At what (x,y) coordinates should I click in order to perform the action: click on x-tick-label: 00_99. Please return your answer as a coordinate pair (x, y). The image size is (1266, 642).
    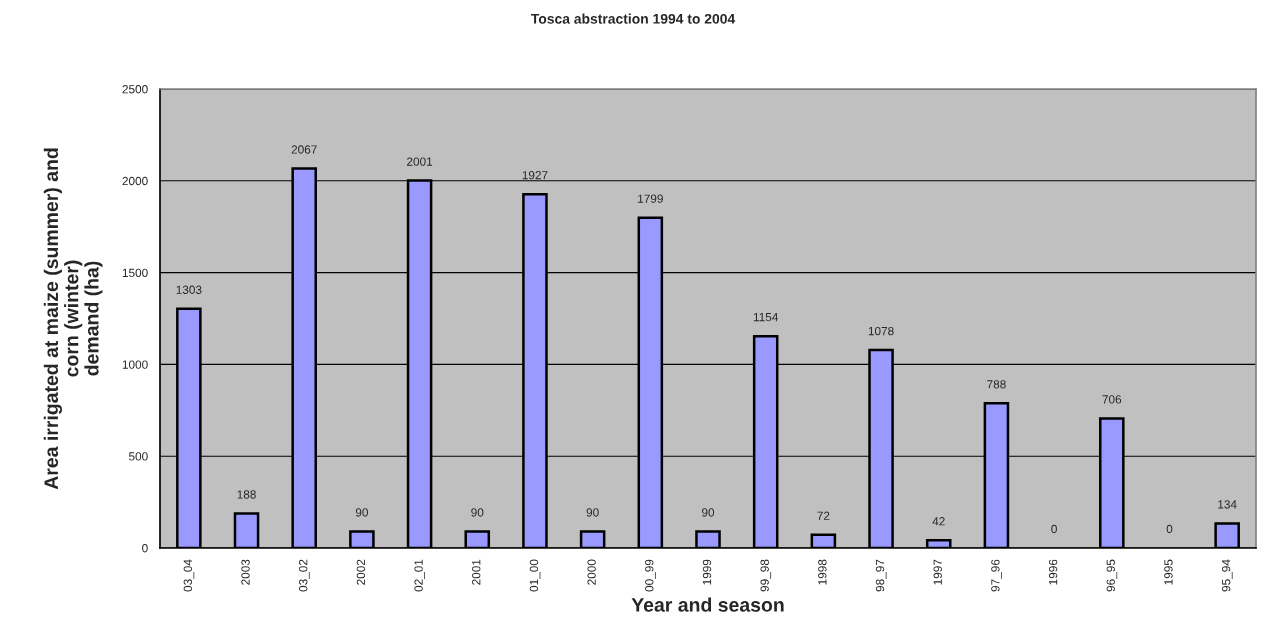
    Looking at the image, I should click on (650, 575).